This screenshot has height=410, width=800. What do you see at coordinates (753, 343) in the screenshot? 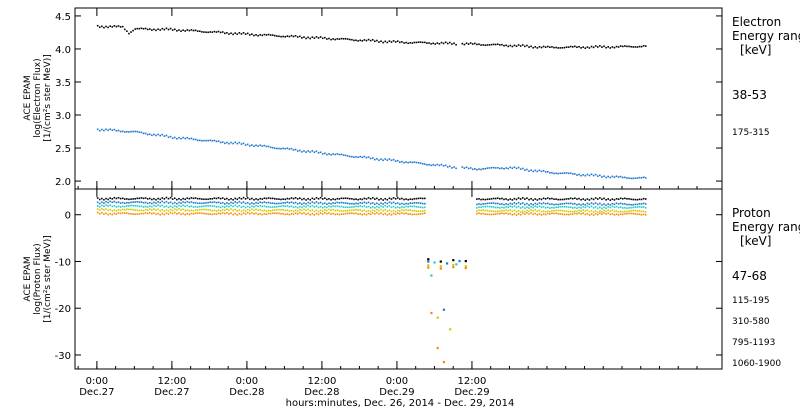
I see `legend-proton-795-1193: 795-1193` at bounding box center [753, 343].